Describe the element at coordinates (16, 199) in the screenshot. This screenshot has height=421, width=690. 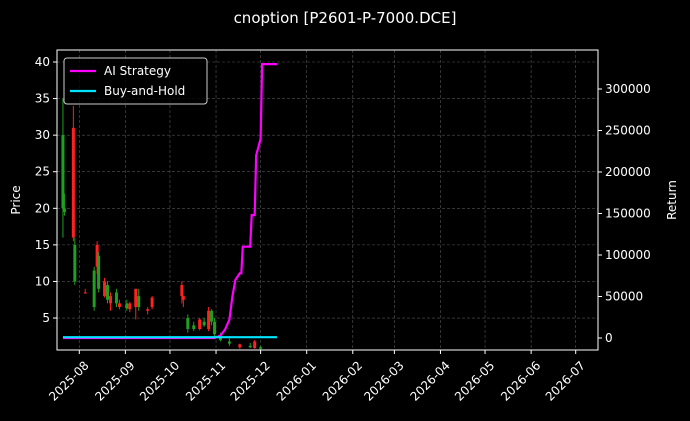
I see `y-axis-label: Price` at that location.